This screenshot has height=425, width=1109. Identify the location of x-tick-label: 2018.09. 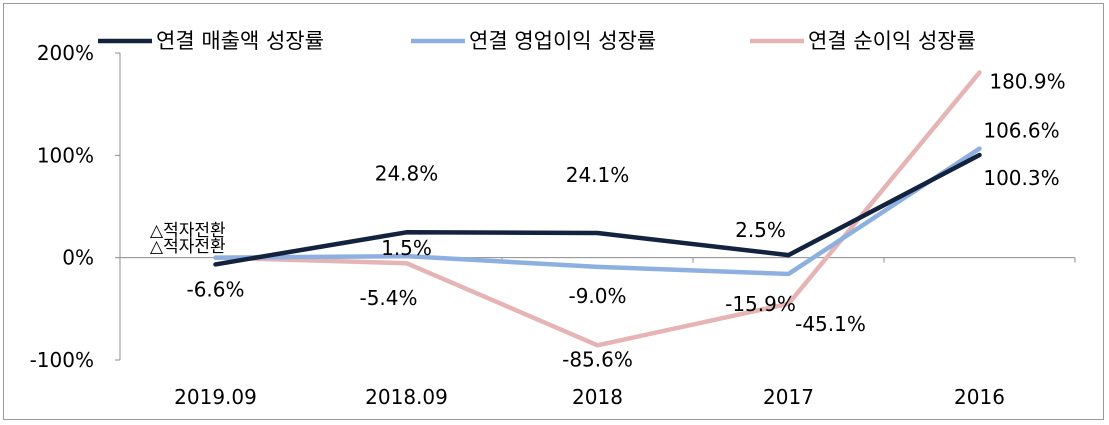
(406, 397).